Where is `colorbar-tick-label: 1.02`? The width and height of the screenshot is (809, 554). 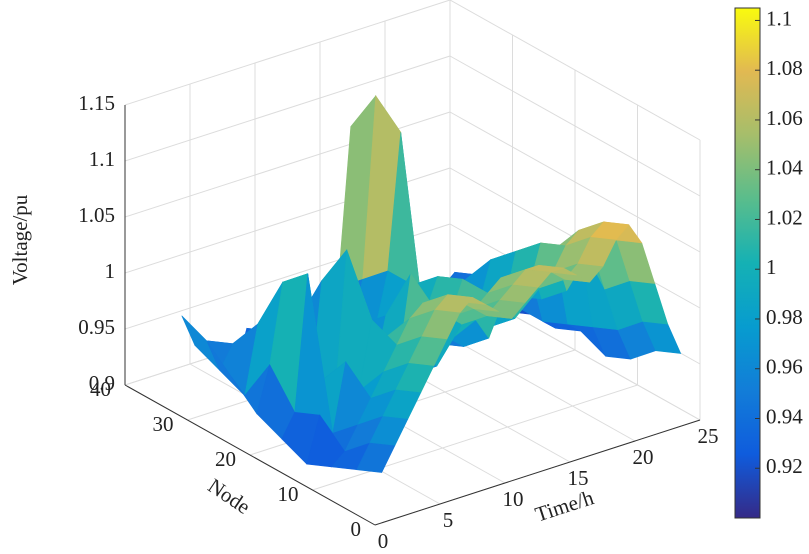 colorbar-tick-label: 1.02 is located at coordinates (784, 217).